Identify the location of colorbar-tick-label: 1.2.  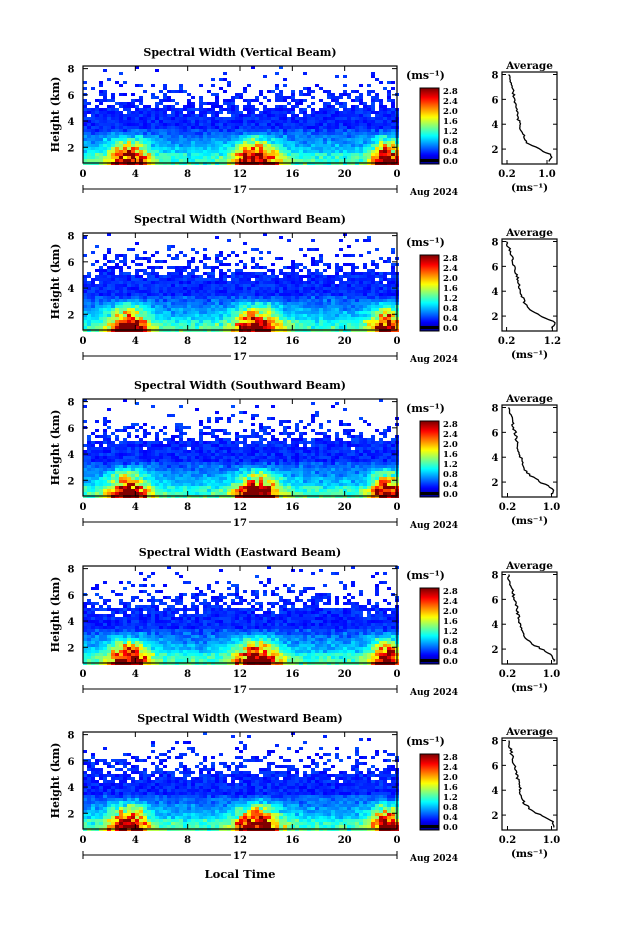
(450, 299).